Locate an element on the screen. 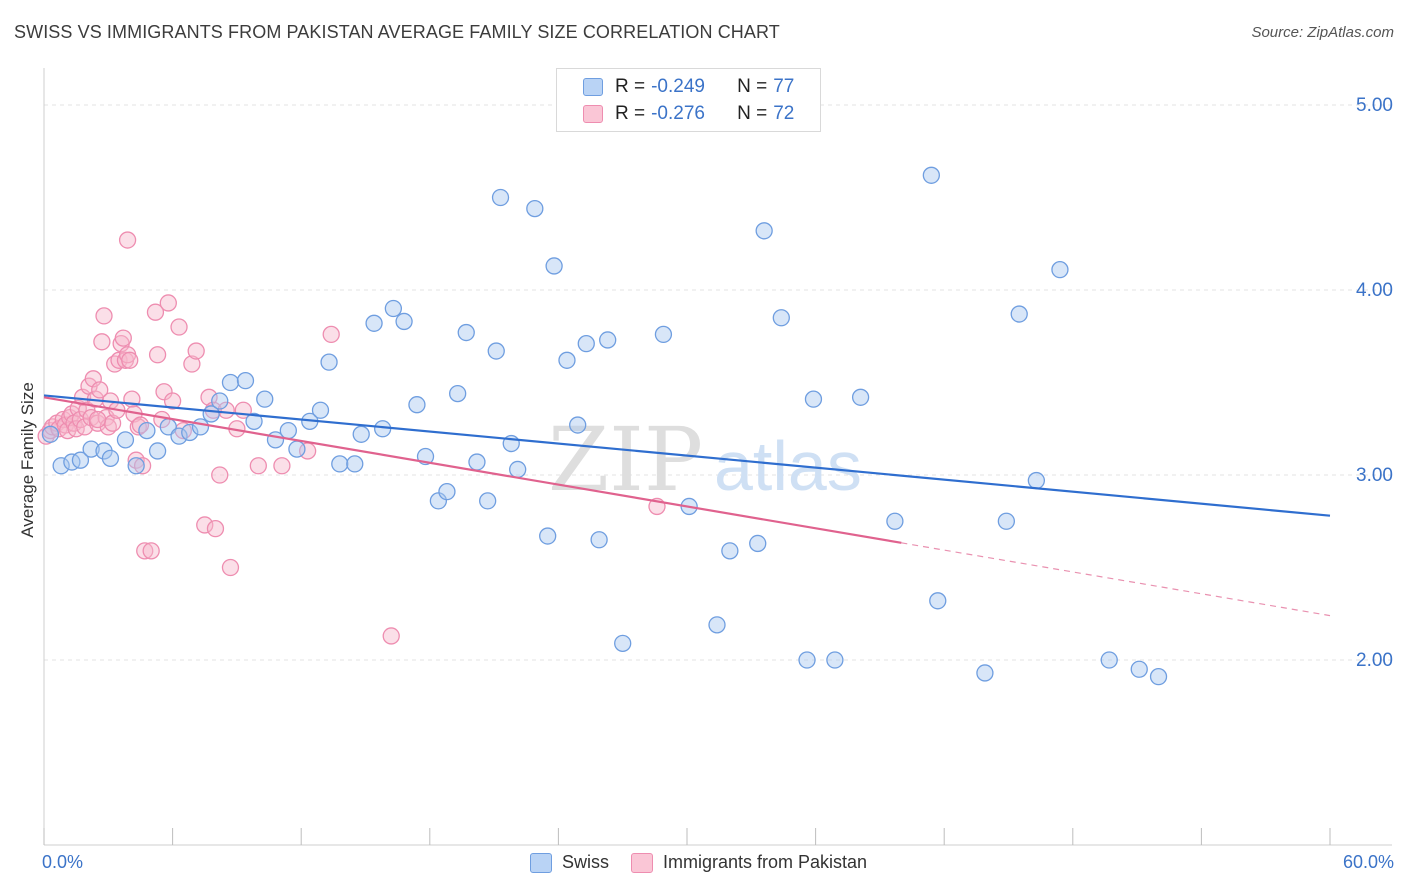 The image size is (1406, 892). watermark: ZIP atlas is located at coordinates (705, 459).